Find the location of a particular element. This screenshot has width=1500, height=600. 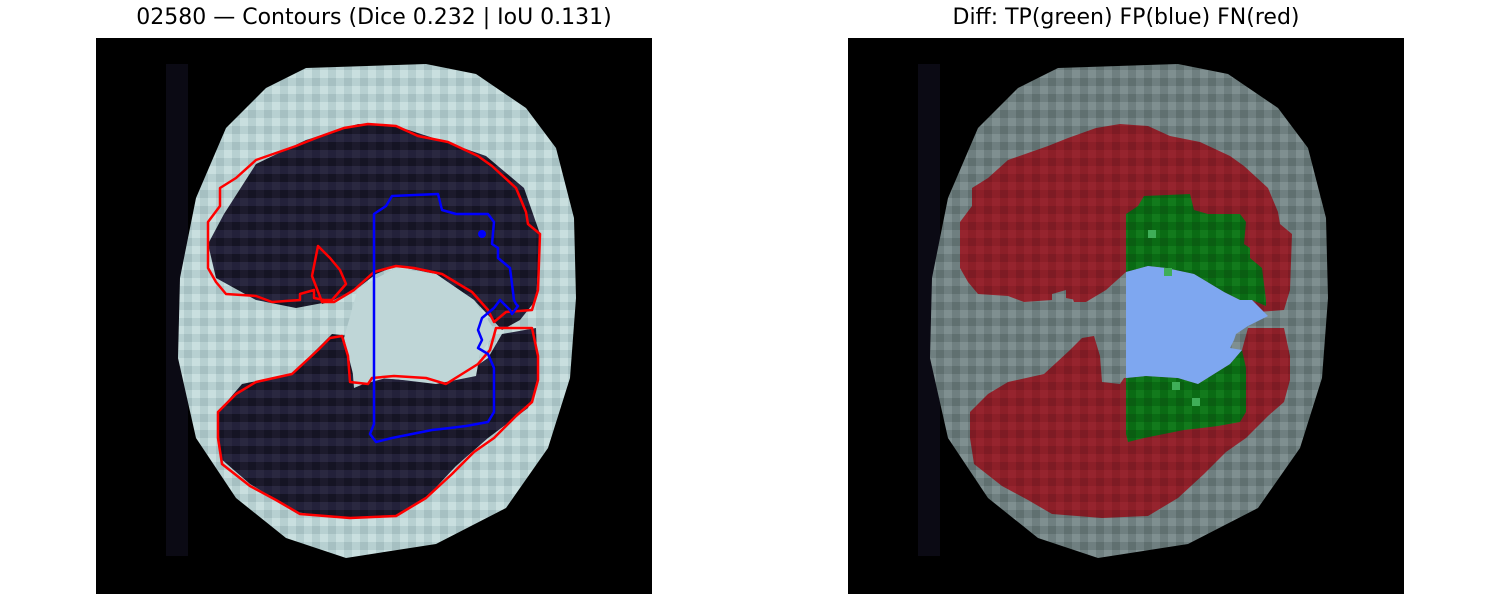

ground-truth-contour-lower is located at coordinates (378, 423).